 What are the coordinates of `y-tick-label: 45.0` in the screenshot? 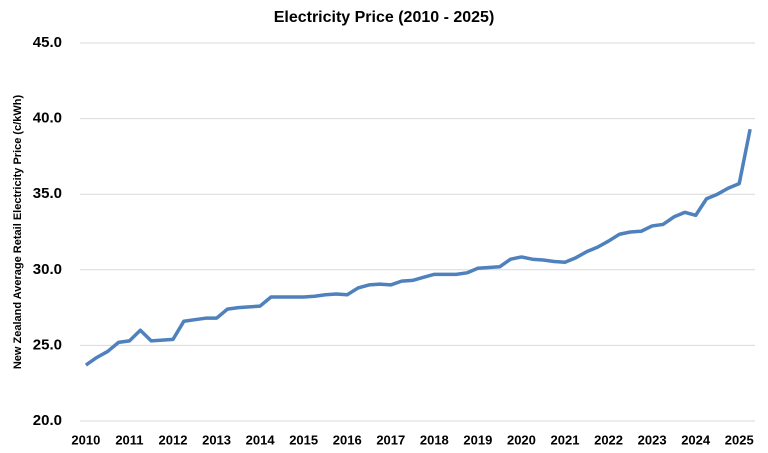 It's located at (47, 42).